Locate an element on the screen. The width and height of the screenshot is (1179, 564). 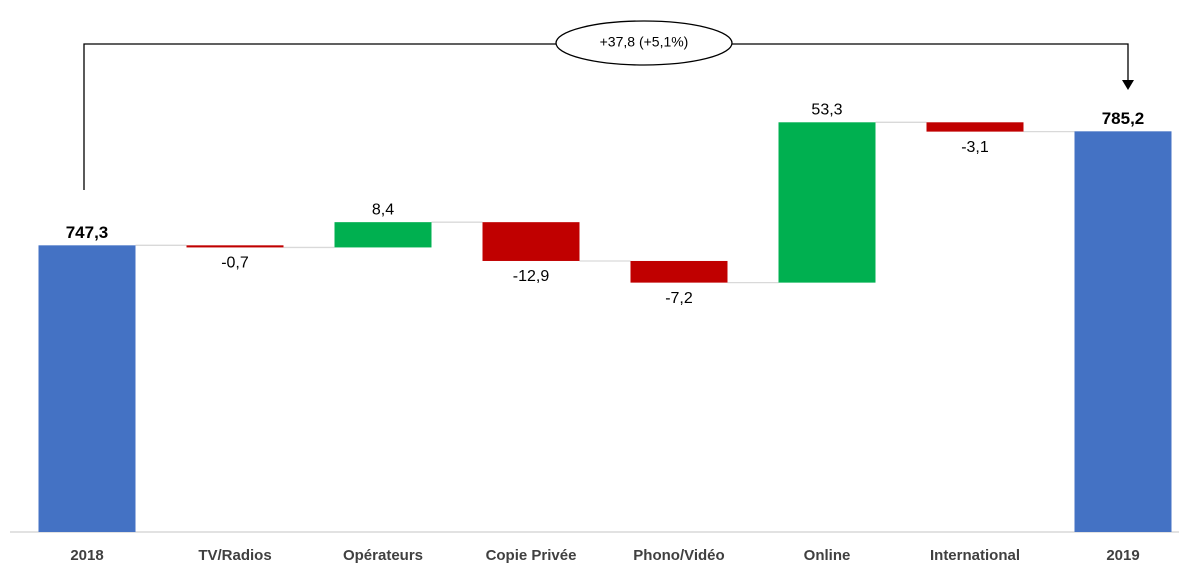
x-tick-label: 2018 is located at coordinates (86, 555).